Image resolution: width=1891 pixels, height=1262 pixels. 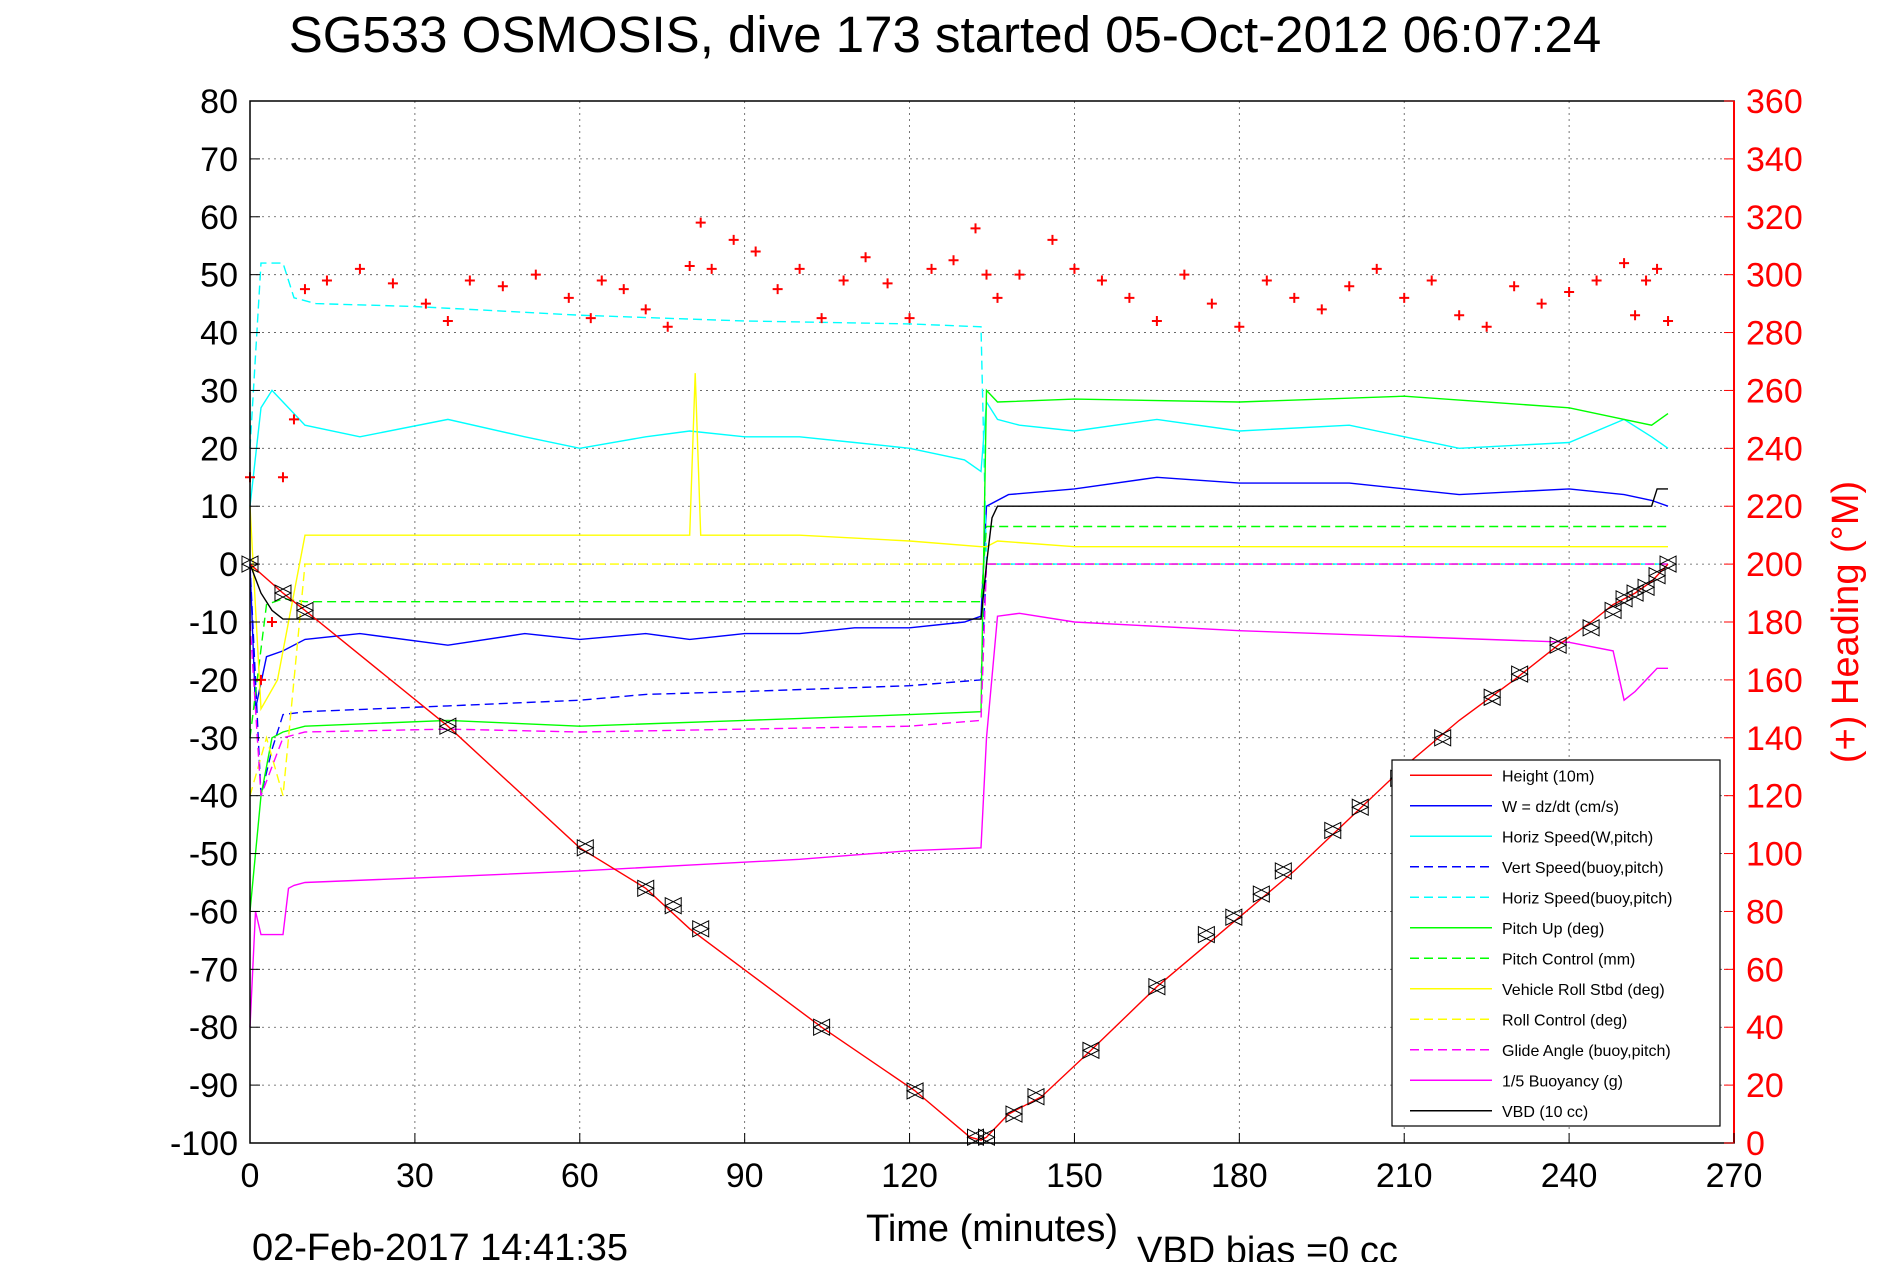 What do you see at coordinates (213, 855) in the screenshot?
I see `y-tick-label: -50` at bounding box center [213, 855].